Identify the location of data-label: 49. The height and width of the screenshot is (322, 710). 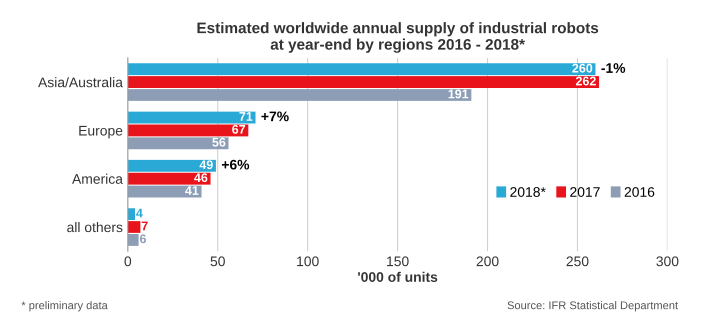
(206, 165).